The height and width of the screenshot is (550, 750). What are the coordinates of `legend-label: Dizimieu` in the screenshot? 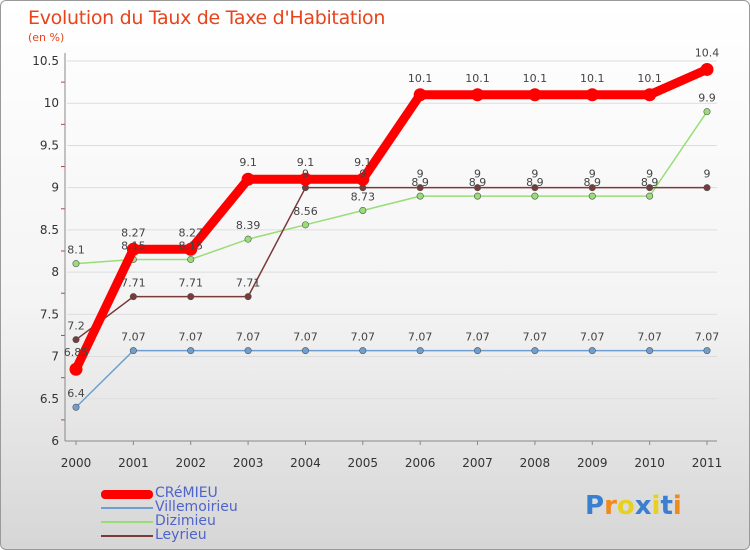 It's located at (185, 521).